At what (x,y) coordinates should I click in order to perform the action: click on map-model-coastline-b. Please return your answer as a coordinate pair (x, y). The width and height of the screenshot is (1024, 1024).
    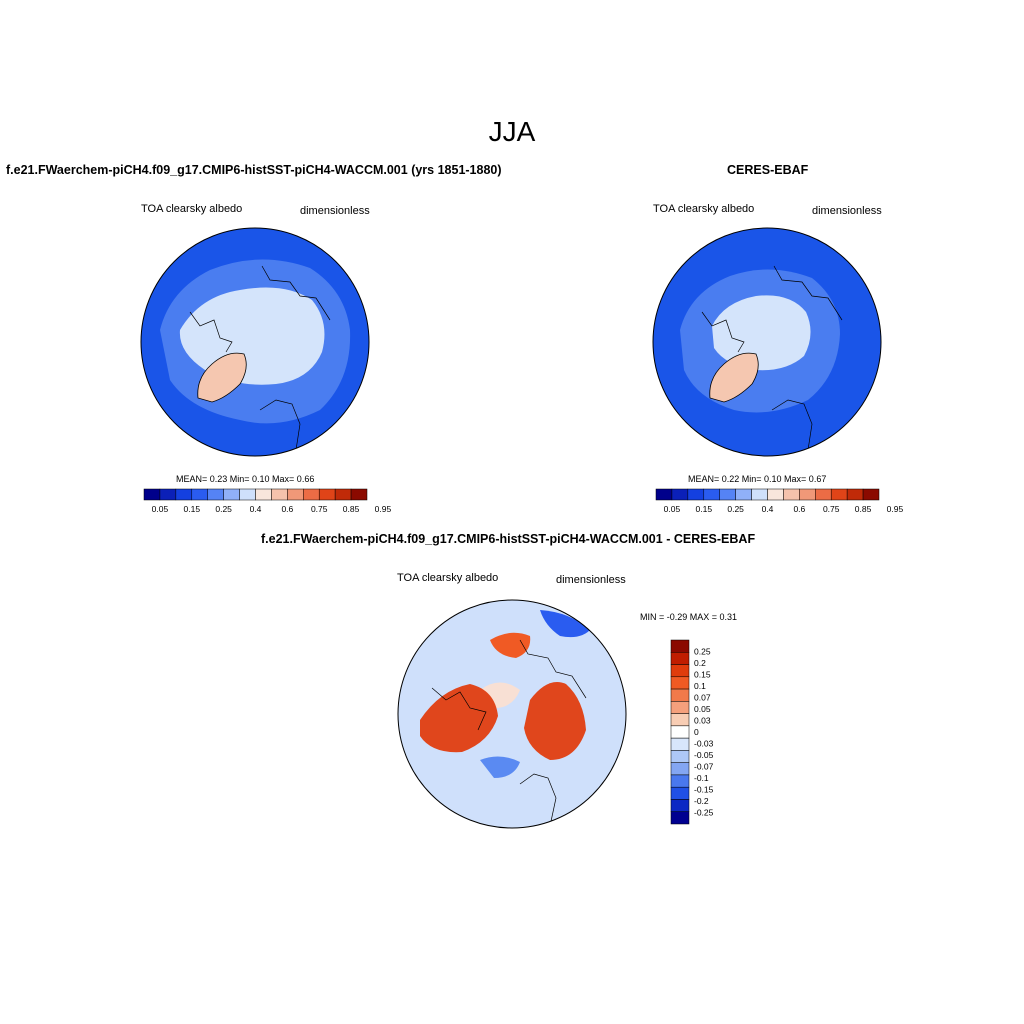
    Looking at the image, I should click on (296, 293).